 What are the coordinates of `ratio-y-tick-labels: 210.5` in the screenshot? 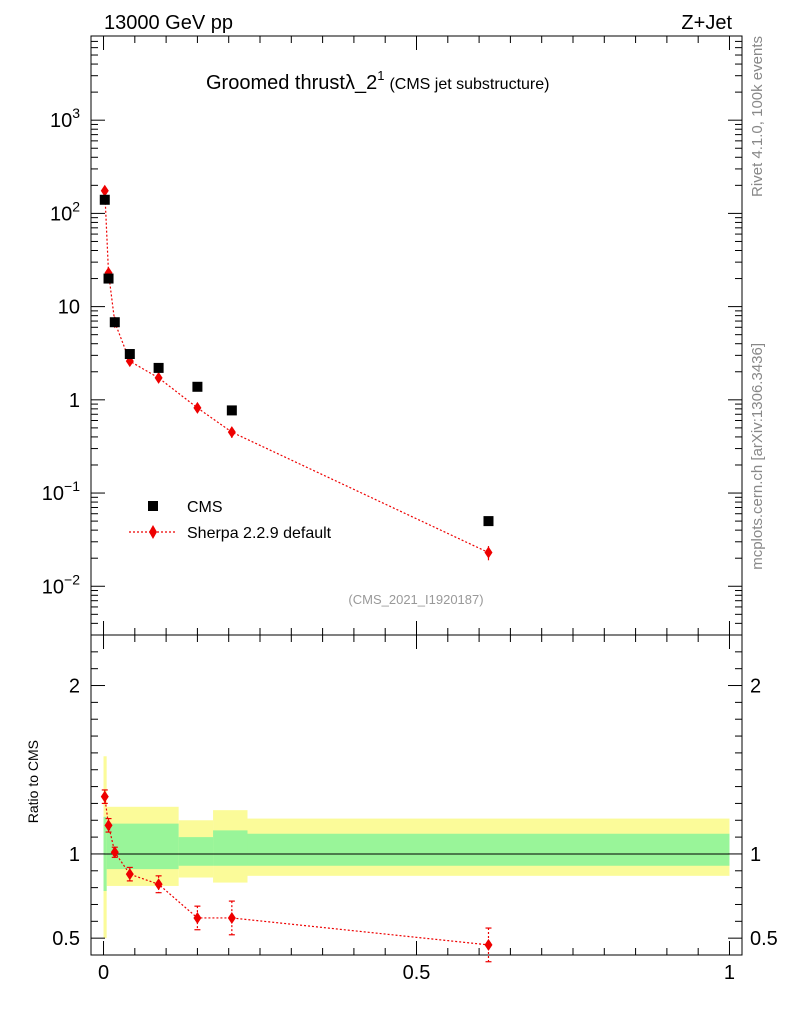 It's located at (66, 813).